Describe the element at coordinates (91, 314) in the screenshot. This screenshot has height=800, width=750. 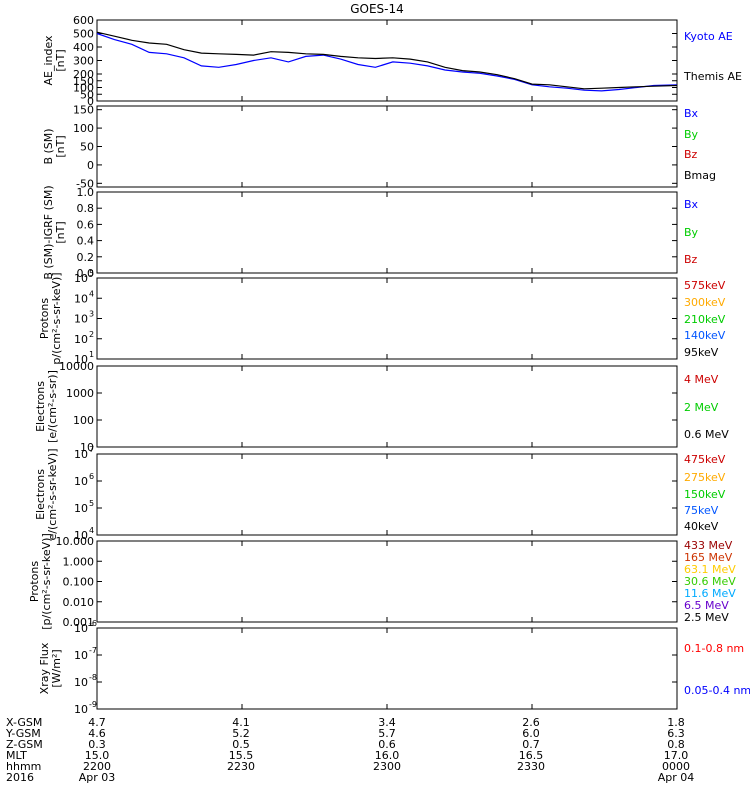
I see `y-tick-exponent: 3` at that location.